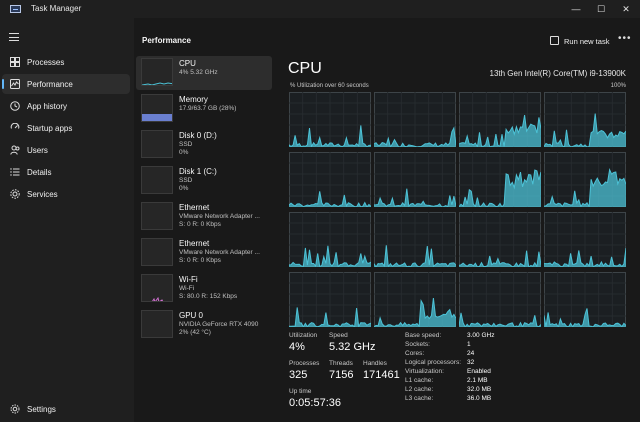 Image resolution: width=640 pixels, height=422 pixels. Describe the element at coordinates (625, 38) in the screenshot. I see `more-options-button: •••` at that location.